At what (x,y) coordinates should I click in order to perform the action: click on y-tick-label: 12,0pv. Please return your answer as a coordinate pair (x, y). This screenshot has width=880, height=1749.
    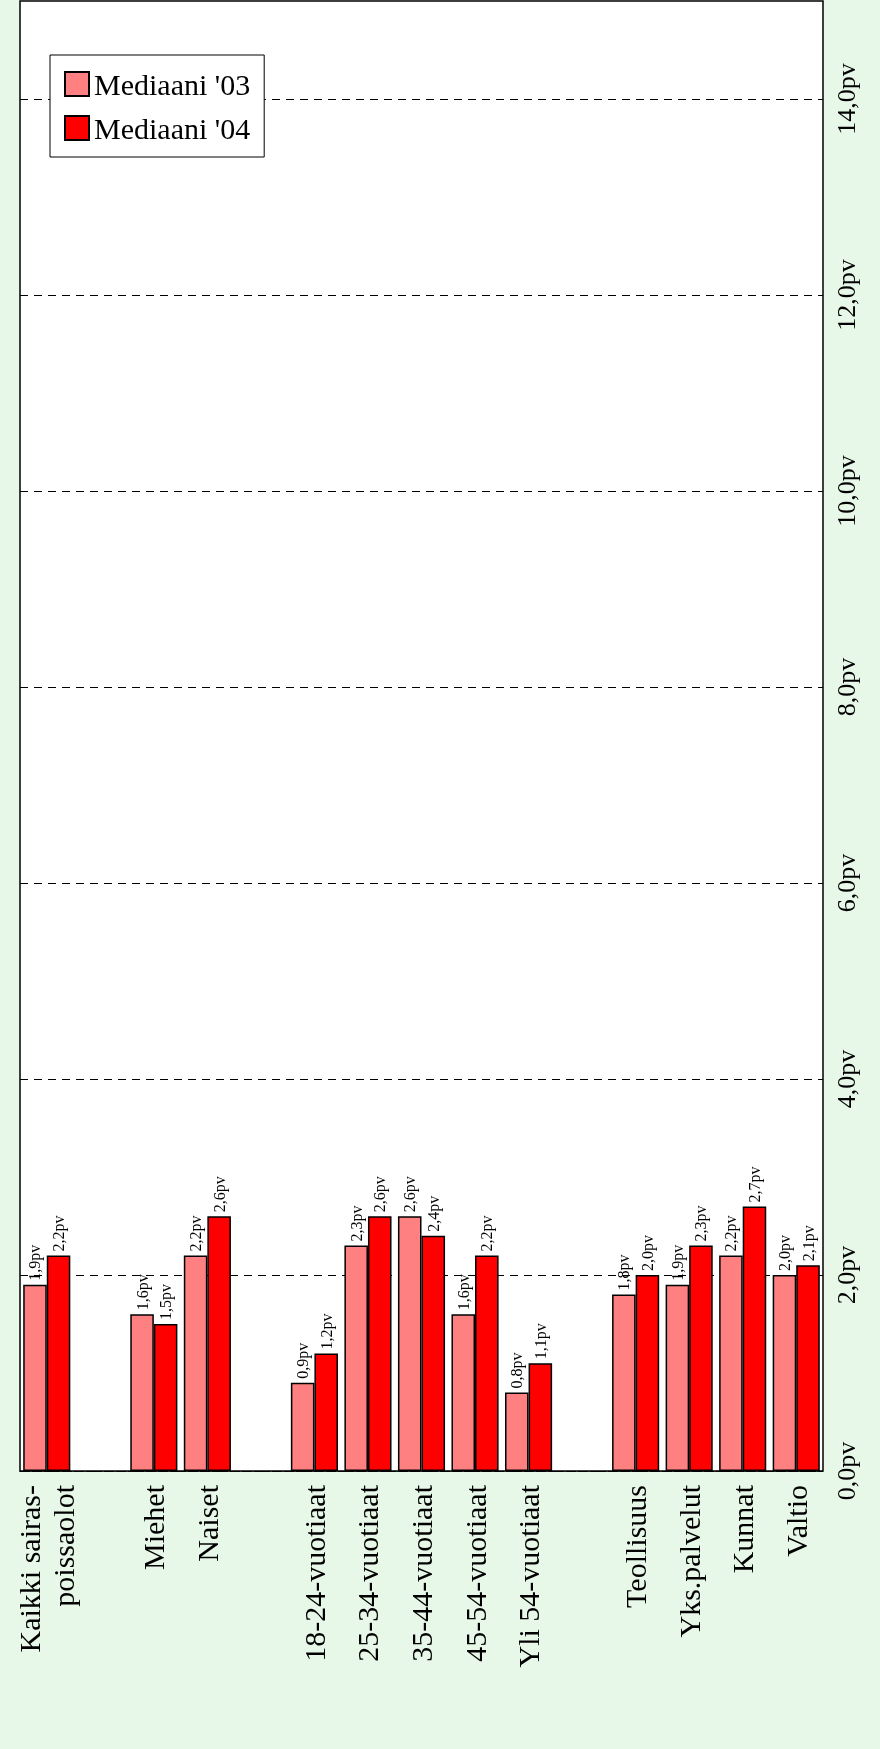
    Looking at the image, I should click on (846, 295).